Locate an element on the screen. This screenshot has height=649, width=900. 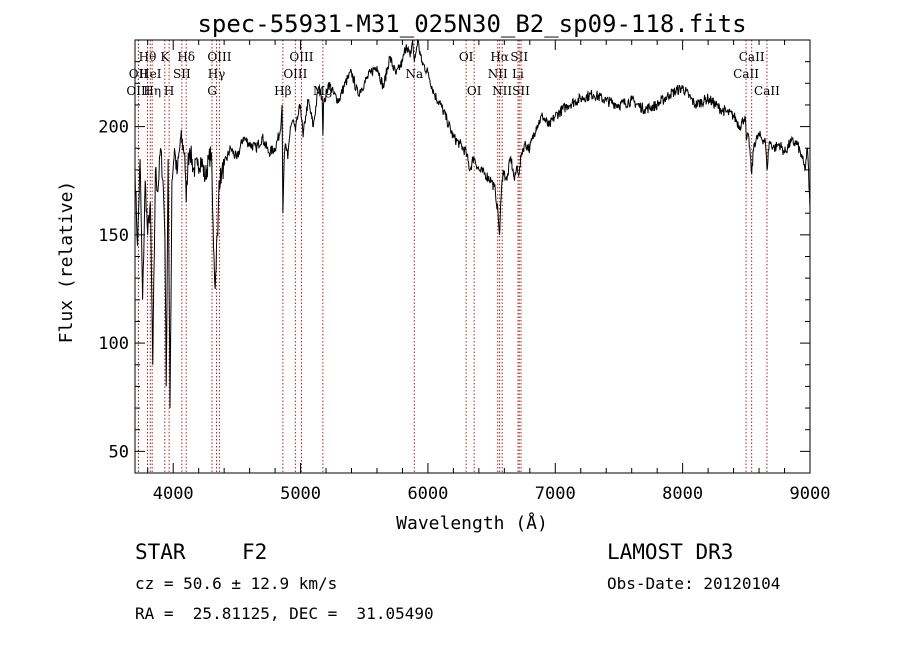
coordinates: RA = 25.81125, DEC = 31.05490 is located at coordinates (284, 613).